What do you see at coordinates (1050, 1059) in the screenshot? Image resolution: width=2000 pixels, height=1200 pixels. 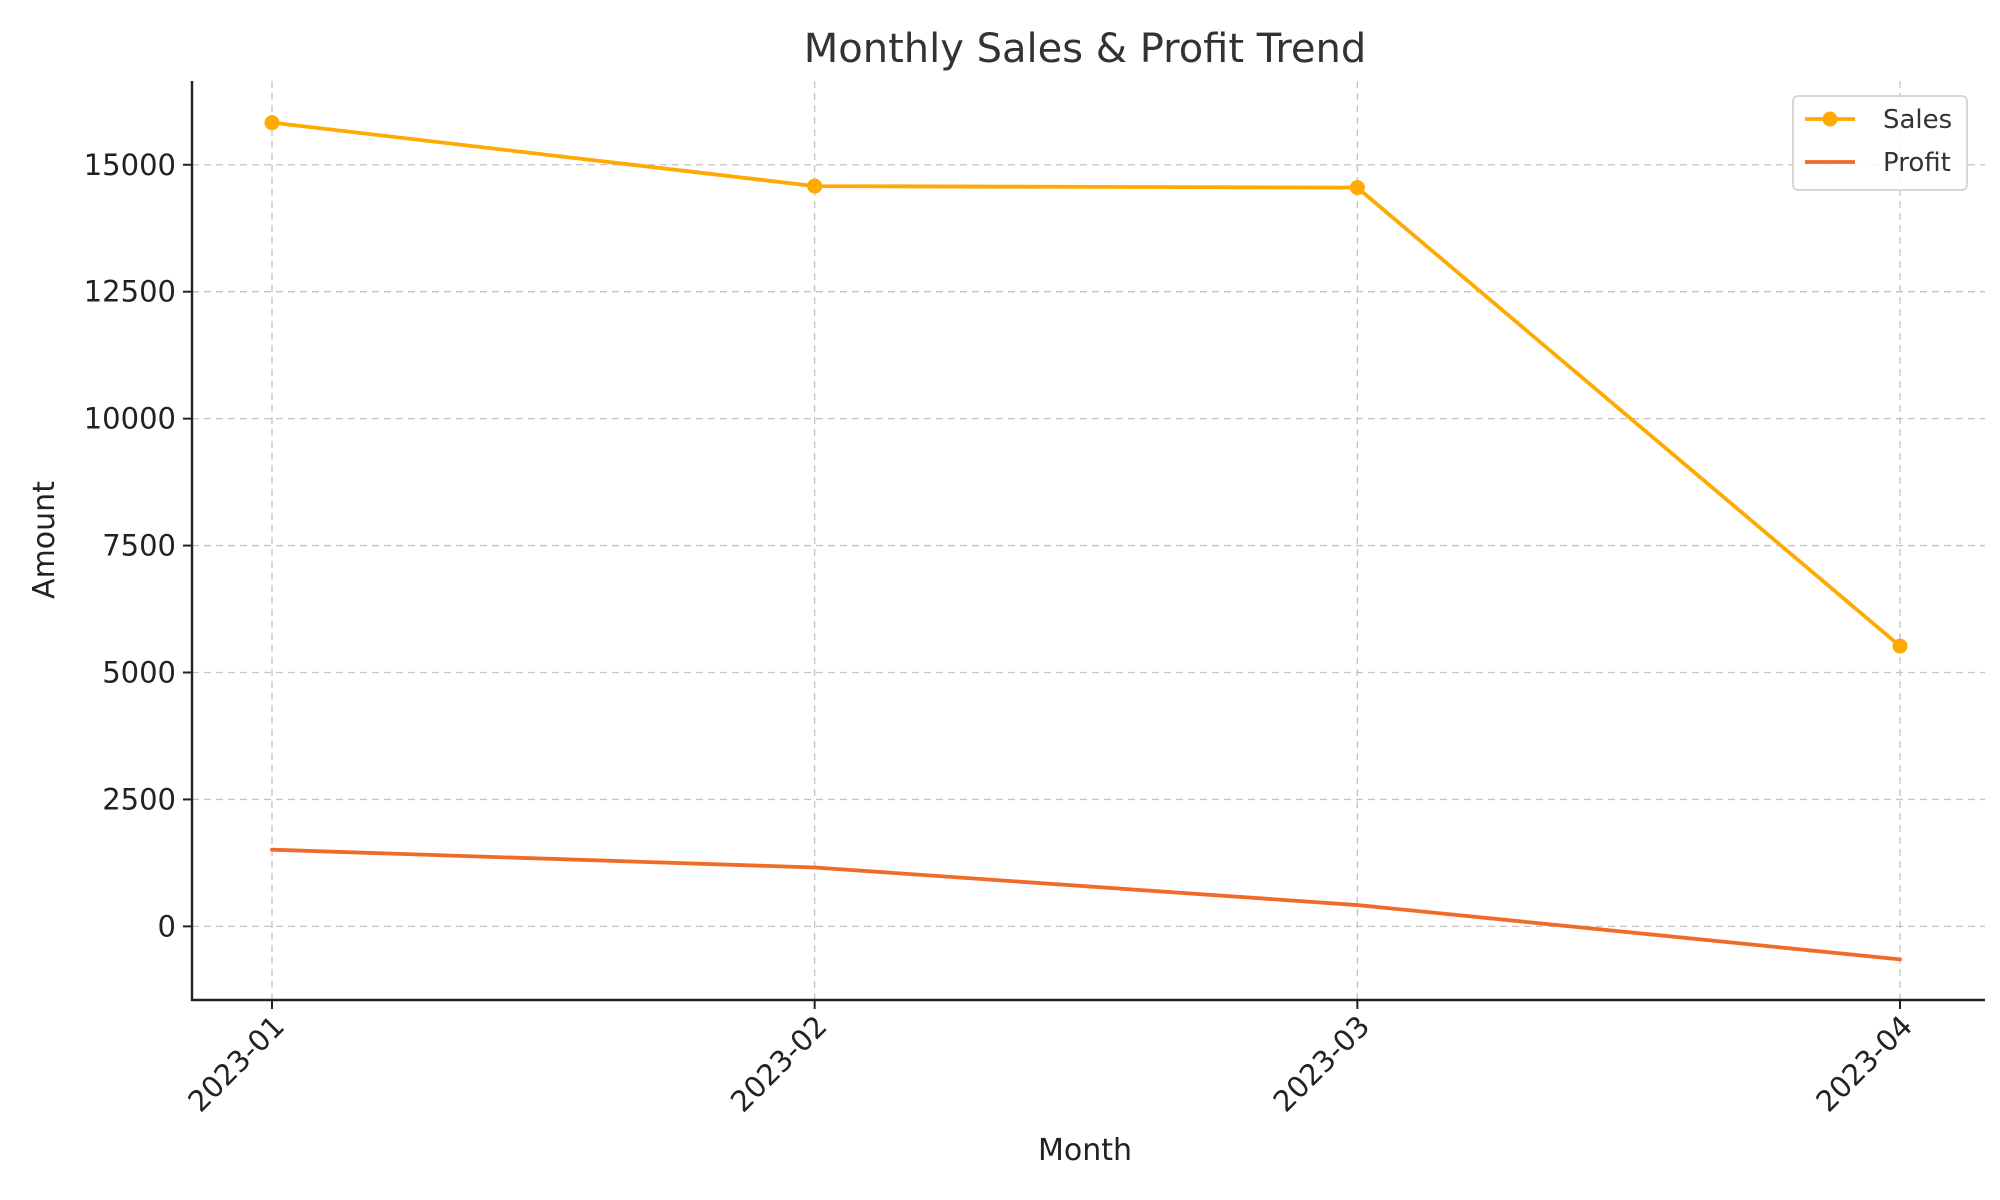 I see `x-axis-ticks: 2023-01 2023-02 2023-03 2023-04` at bounding box center [1050, 1059].